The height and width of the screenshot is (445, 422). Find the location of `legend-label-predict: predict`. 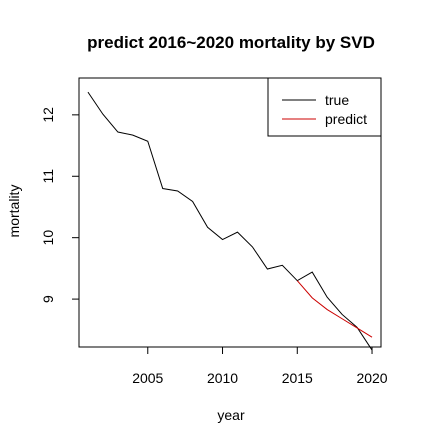

legend-label-predict: predict is located at coordinates (346, 119).